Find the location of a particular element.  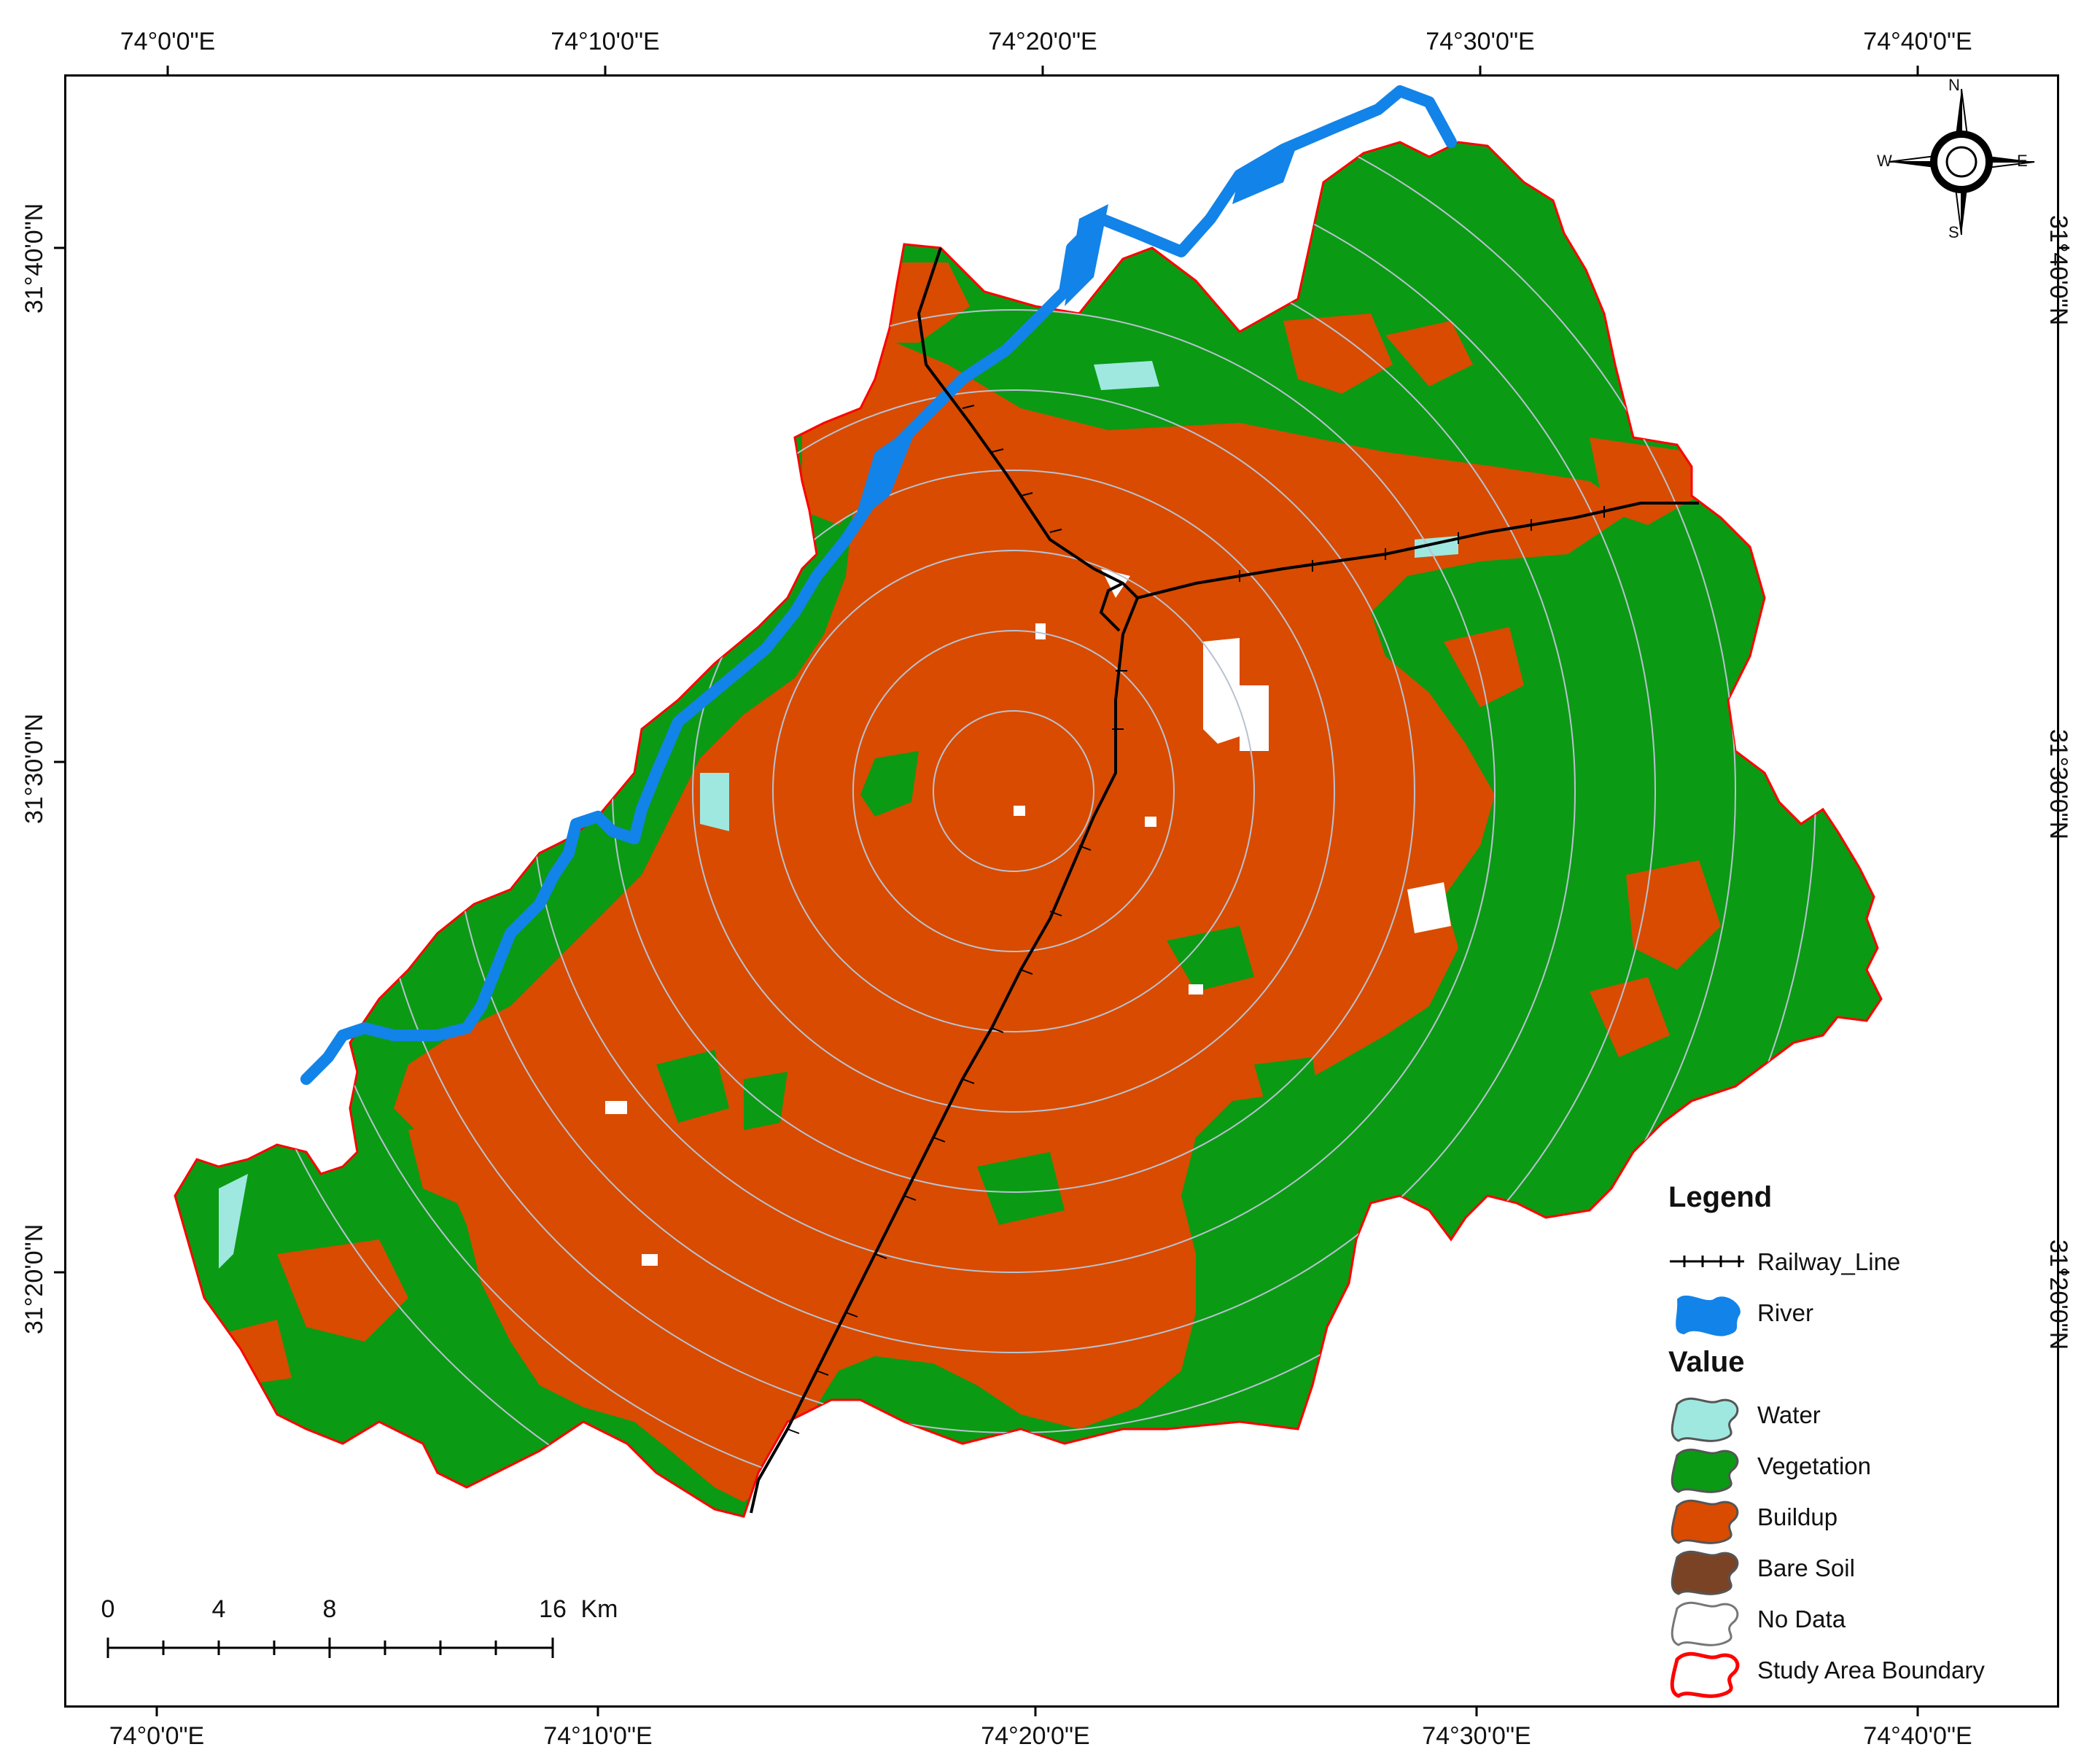

buildup-legend-symbol is located at coordinates (1705, 1521).